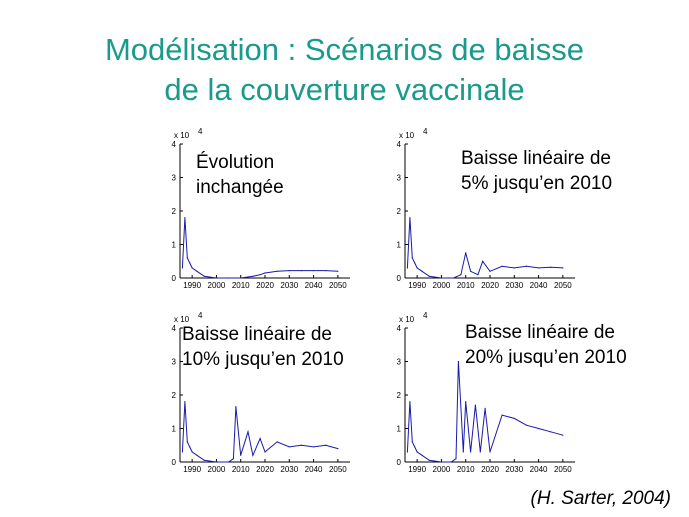 This screenshot has height=517, width=689. What do you see at coordinates (344, 89) in the screenshot?
I see `title-line-2: de la couverture vaccinale` at bounding box center [344, 89].